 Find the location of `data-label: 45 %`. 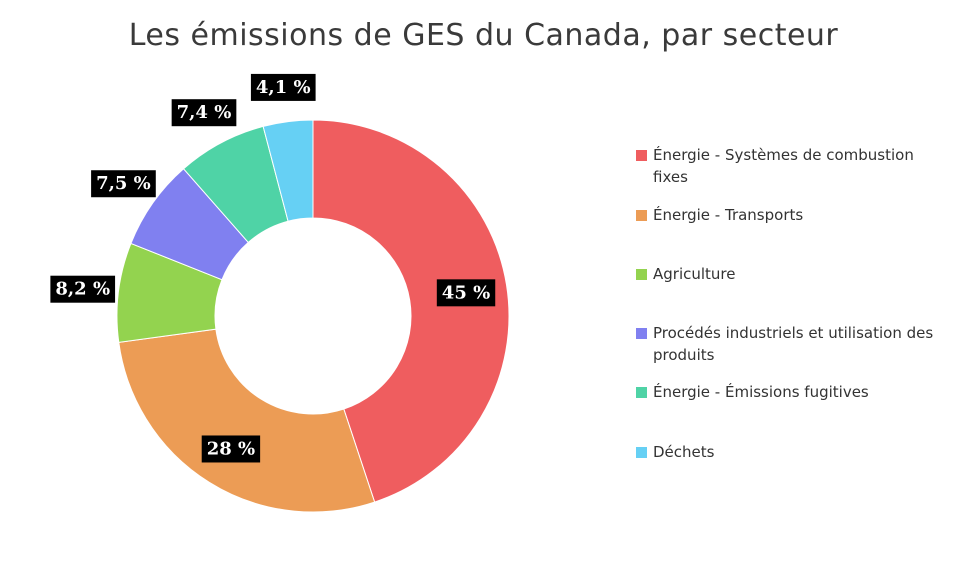

data-label: 45 % is located at coordinates (466, 293).